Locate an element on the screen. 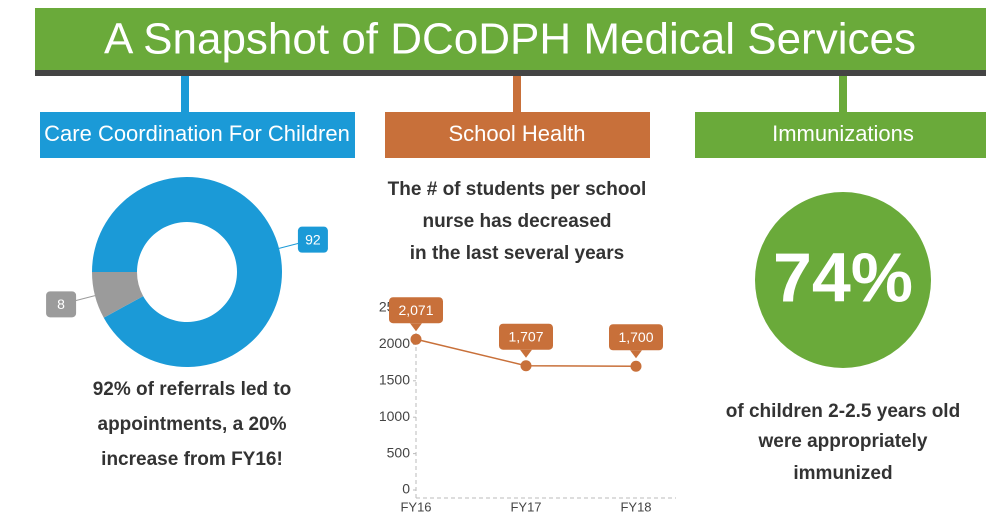  data-label: 92 is located at coordinates (313, 239).